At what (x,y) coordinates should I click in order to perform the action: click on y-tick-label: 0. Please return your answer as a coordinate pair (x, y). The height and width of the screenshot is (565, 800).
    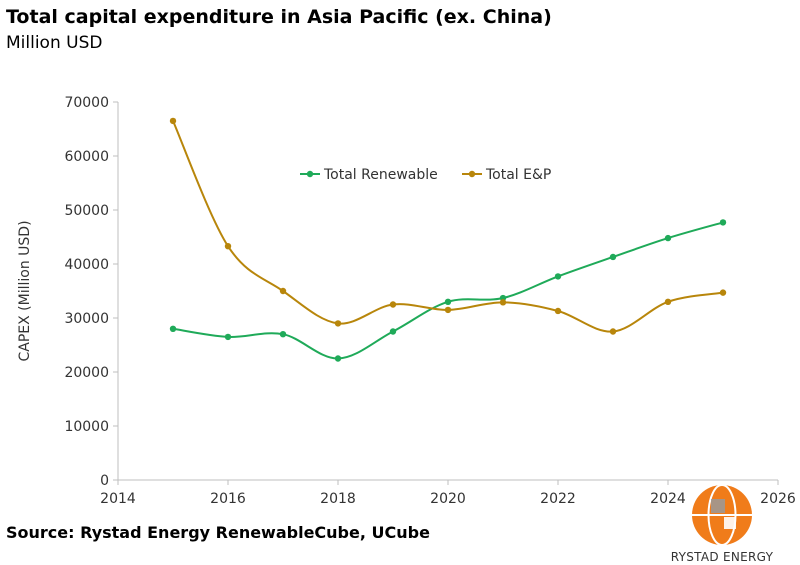
    Looking at the image, I should click on (104, 481).